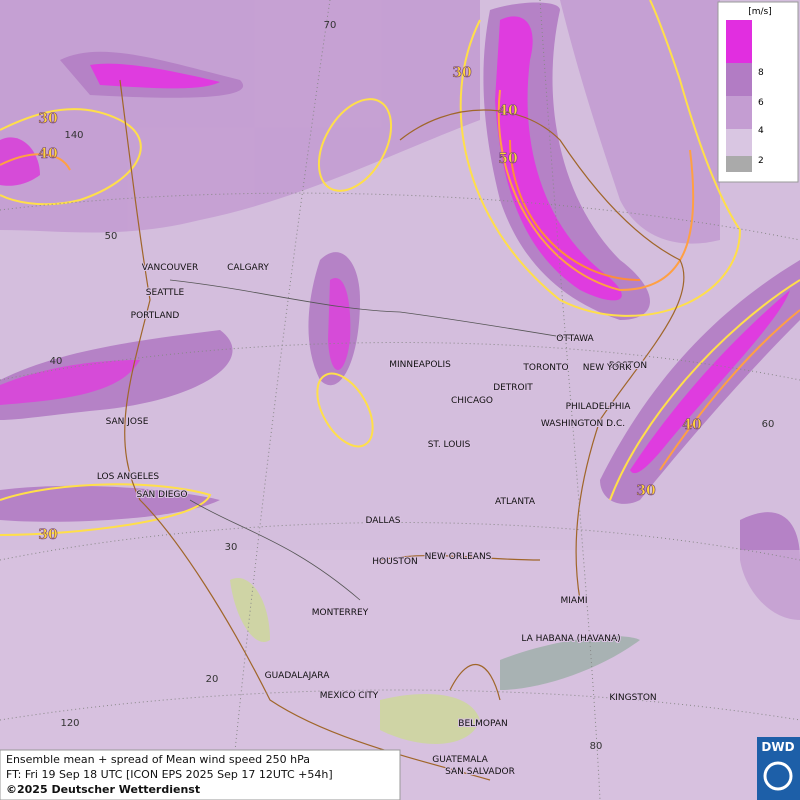 The image size is (800, 800). What do you see at coordinates (761, 73) in the screenshot?
I see `legend-tick: 8` at bounding box center [761, 73].